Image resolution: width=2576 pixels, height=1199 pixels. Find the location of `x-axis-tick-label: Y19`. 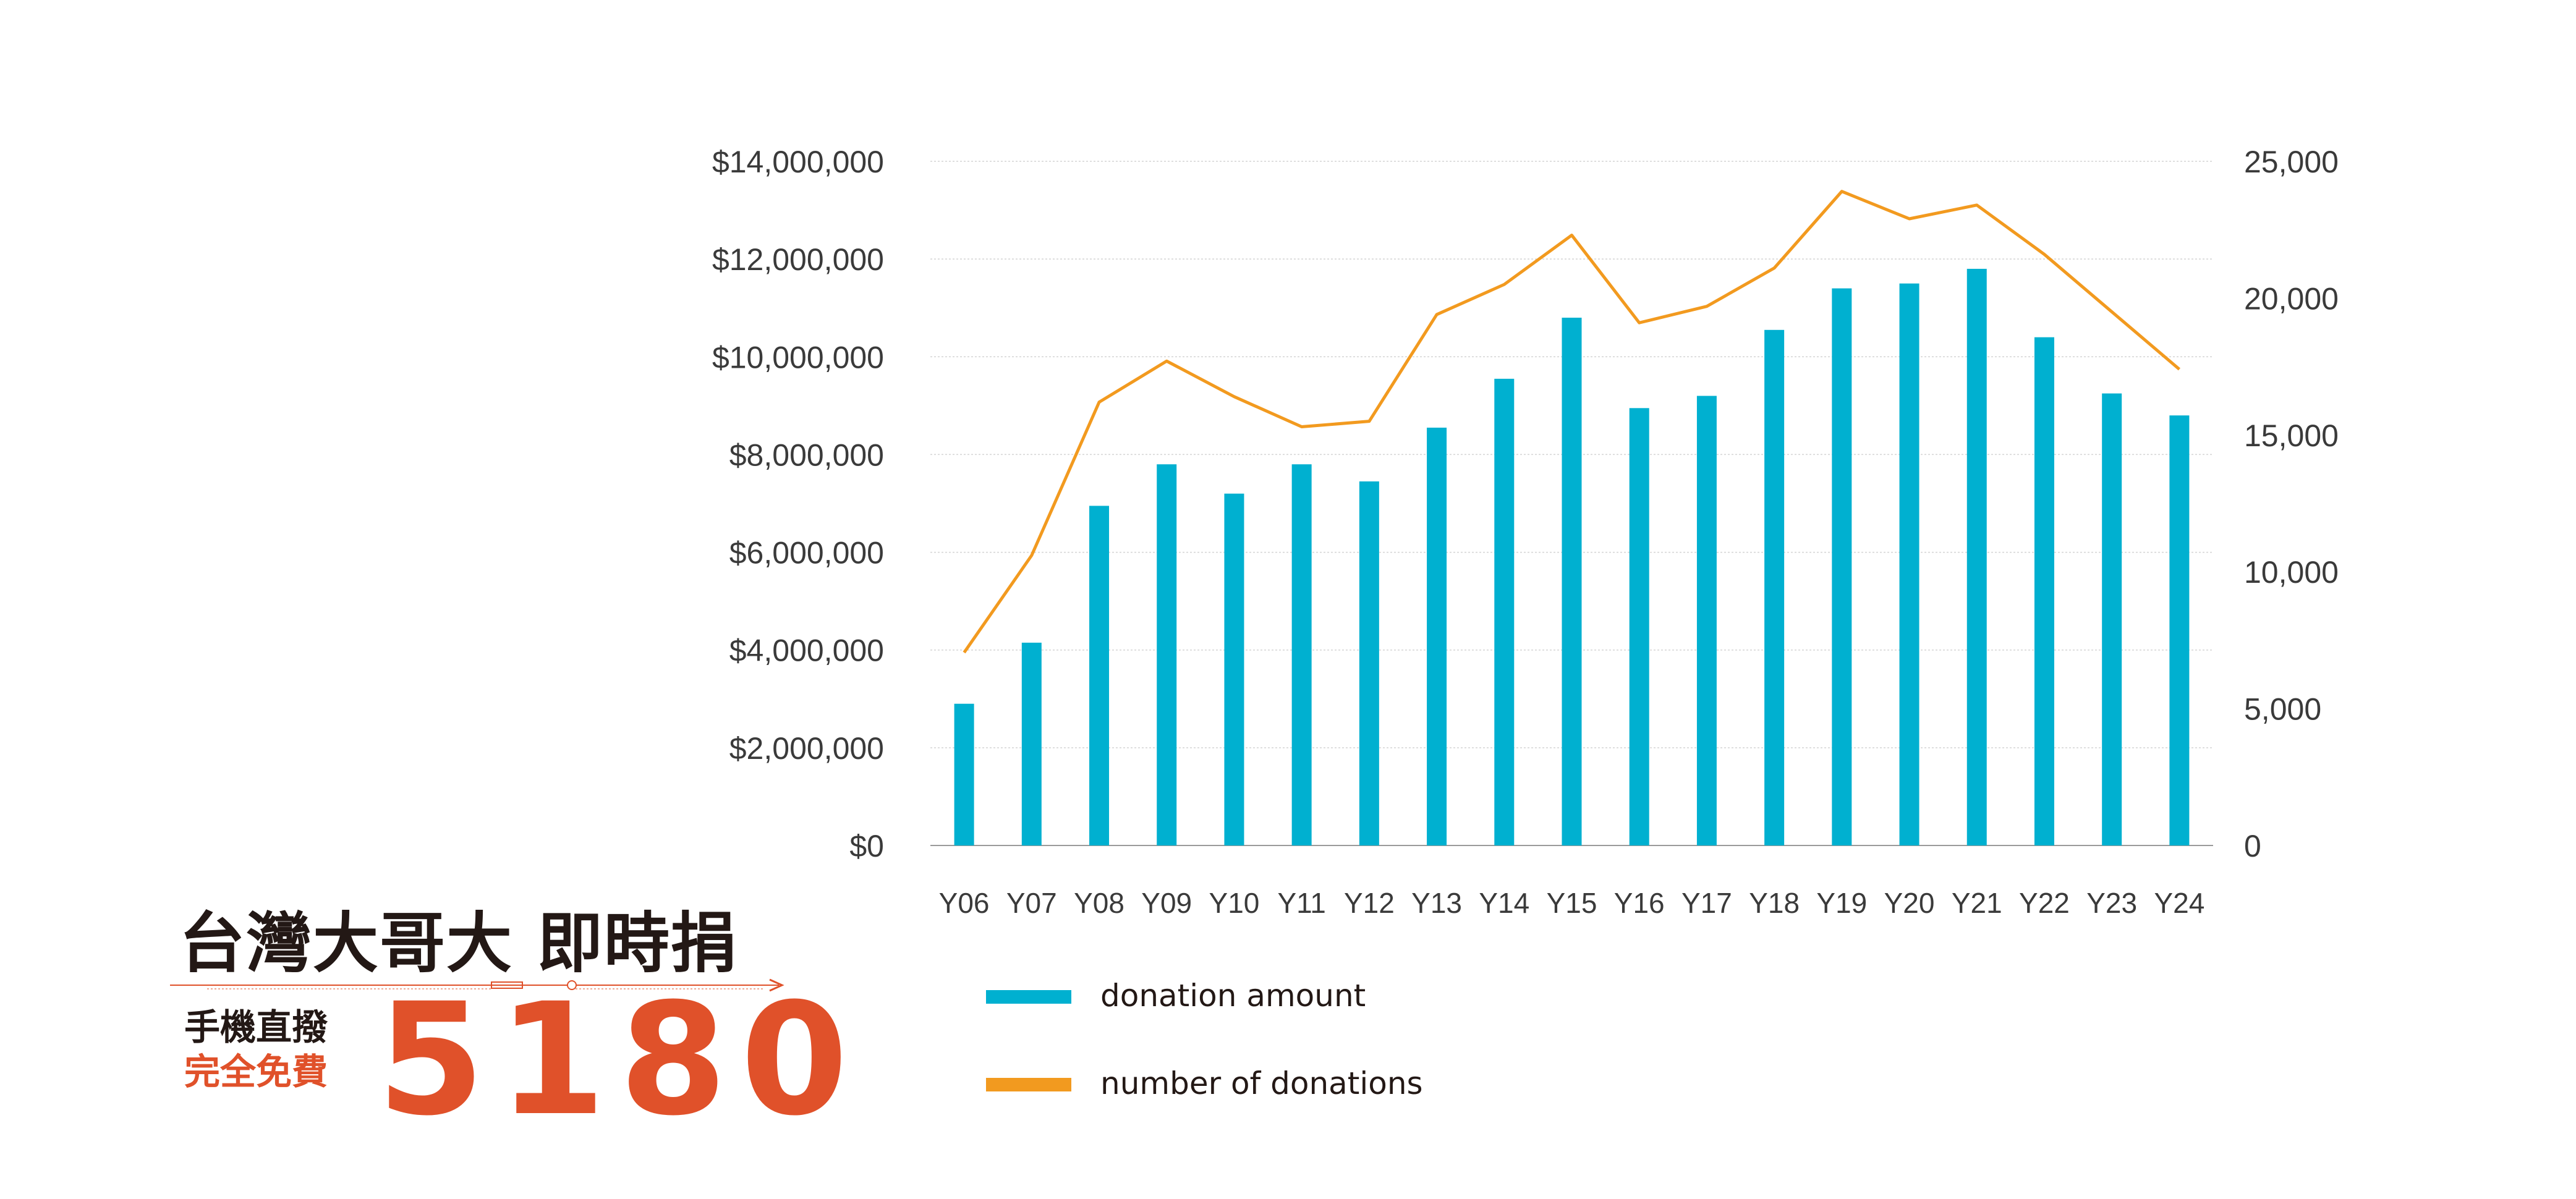

x-axis-tick-label: Y19 is located at coordinates (1841, 903).